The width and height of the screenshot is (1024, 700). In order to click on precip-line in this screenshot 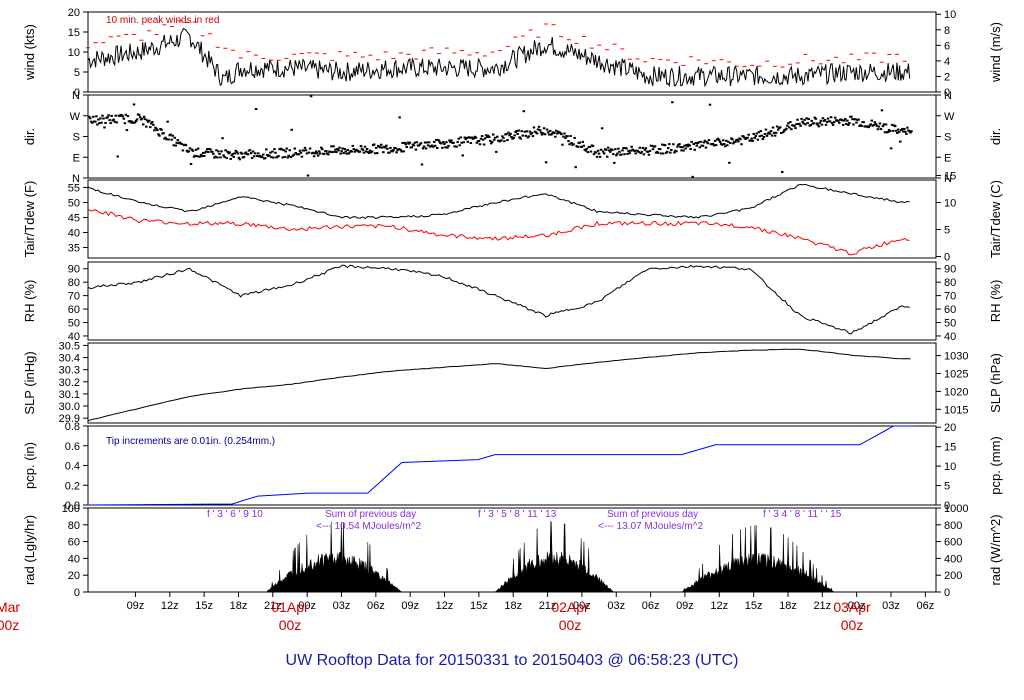, I will do `click(501, 465)`.